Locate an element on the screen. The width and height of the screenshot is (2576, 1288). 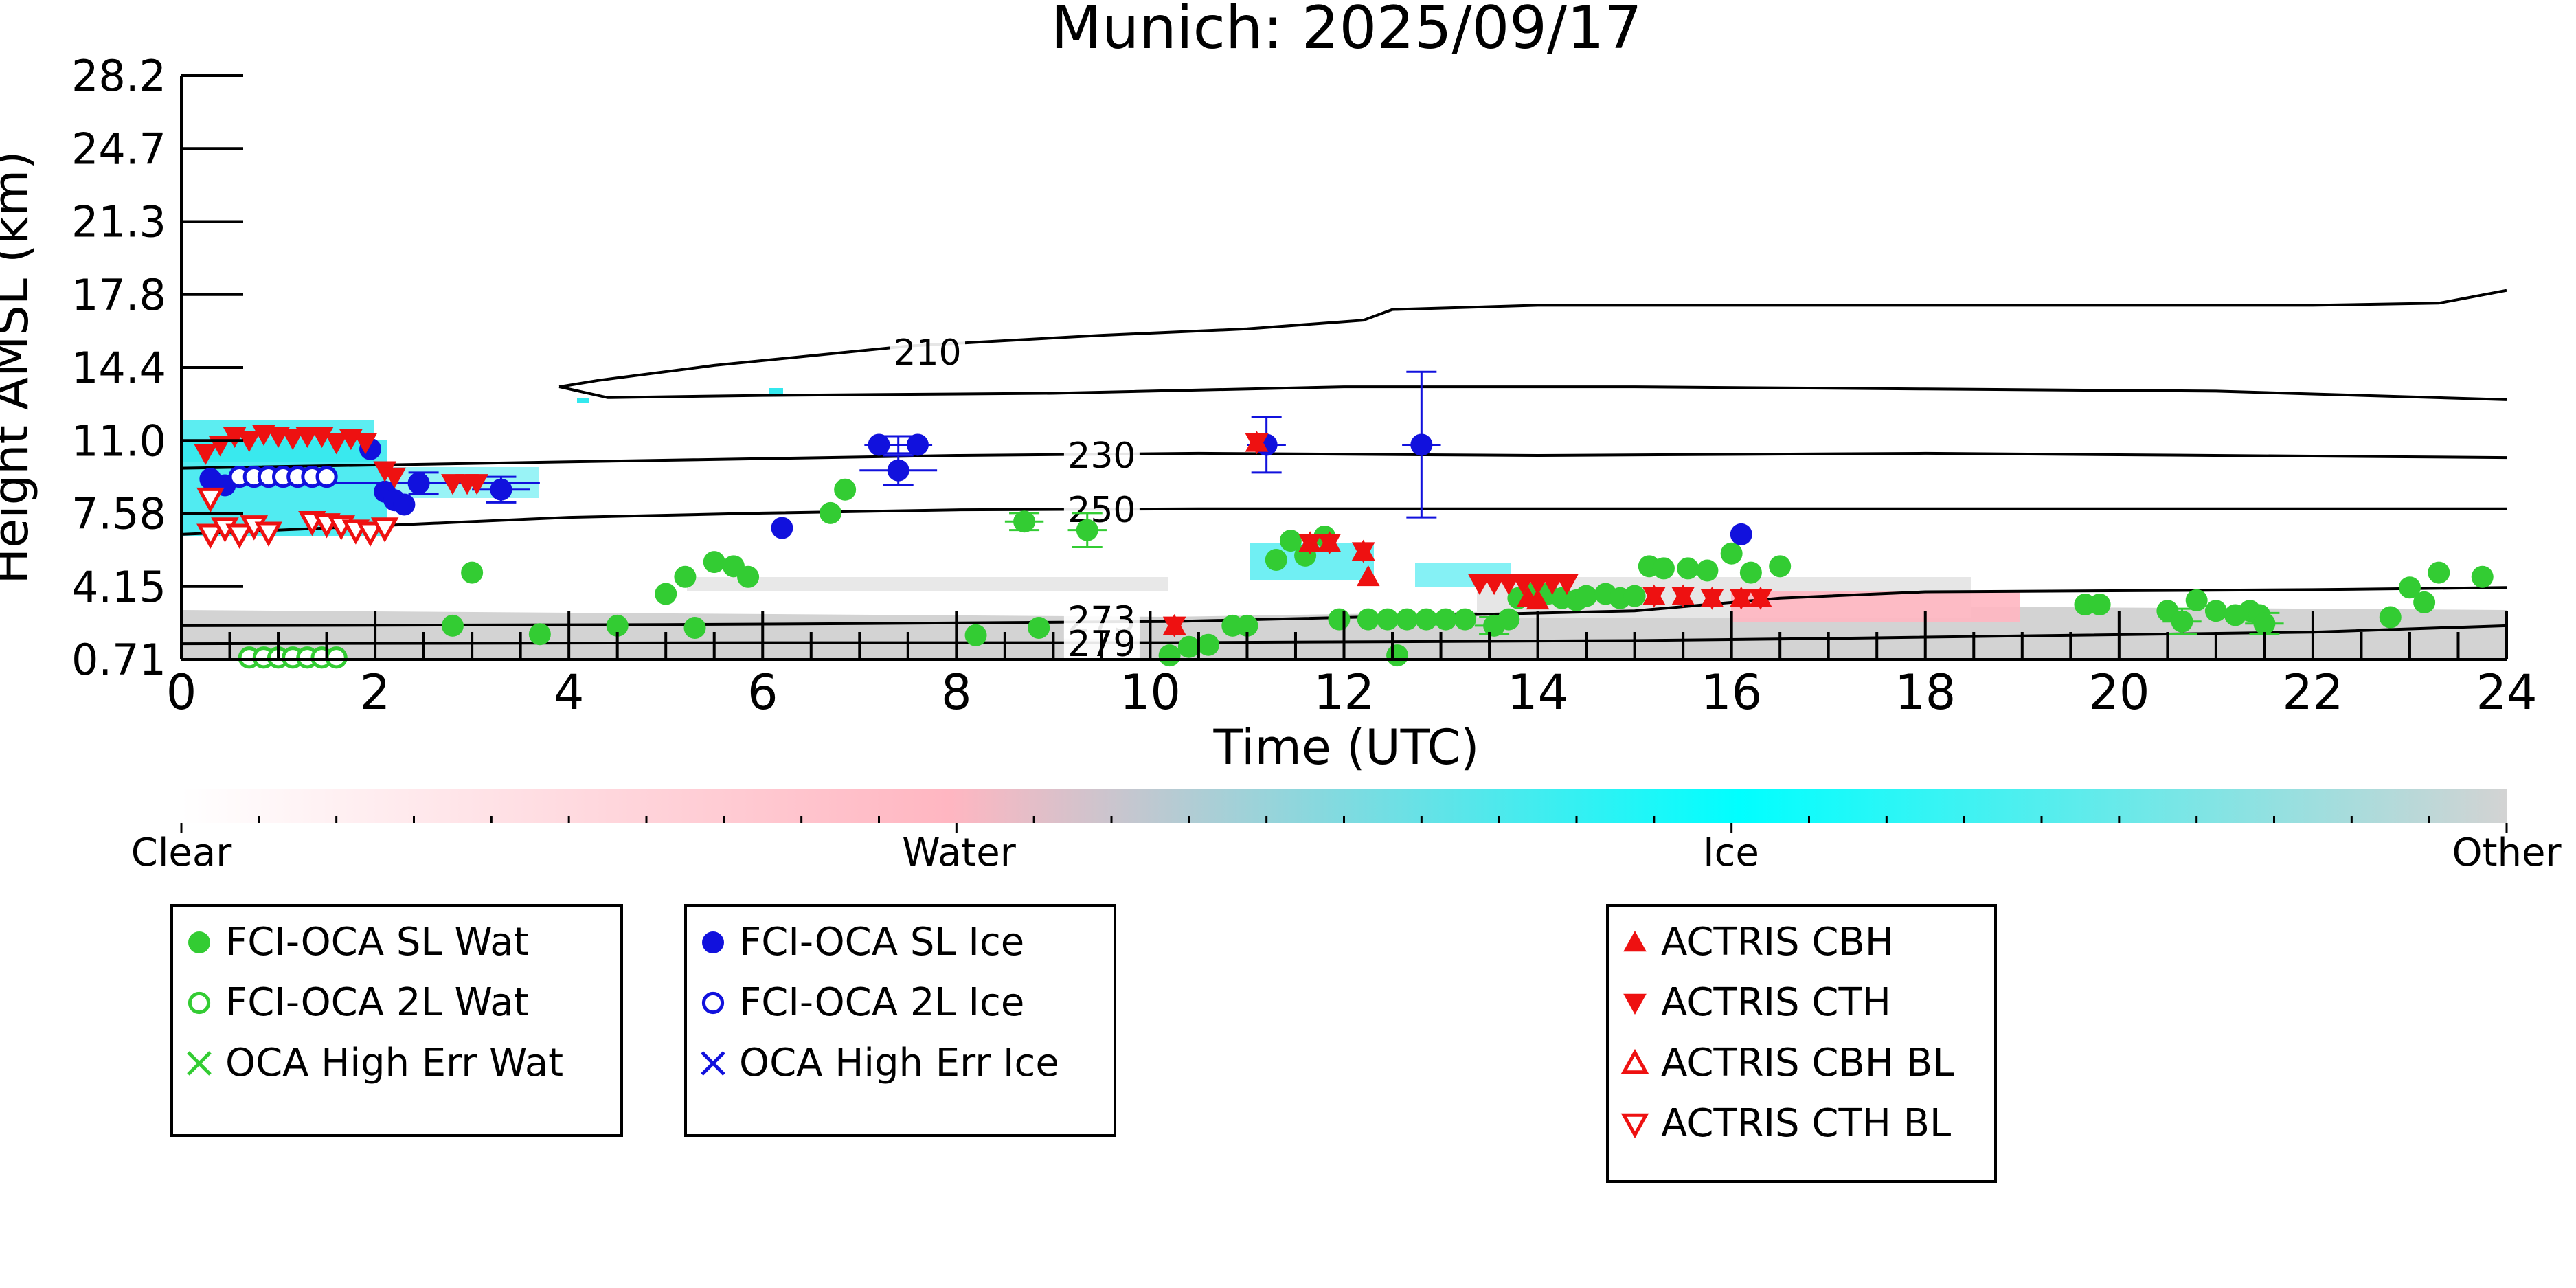
x-tick-label: 2 is located at coordinates (375, 692).